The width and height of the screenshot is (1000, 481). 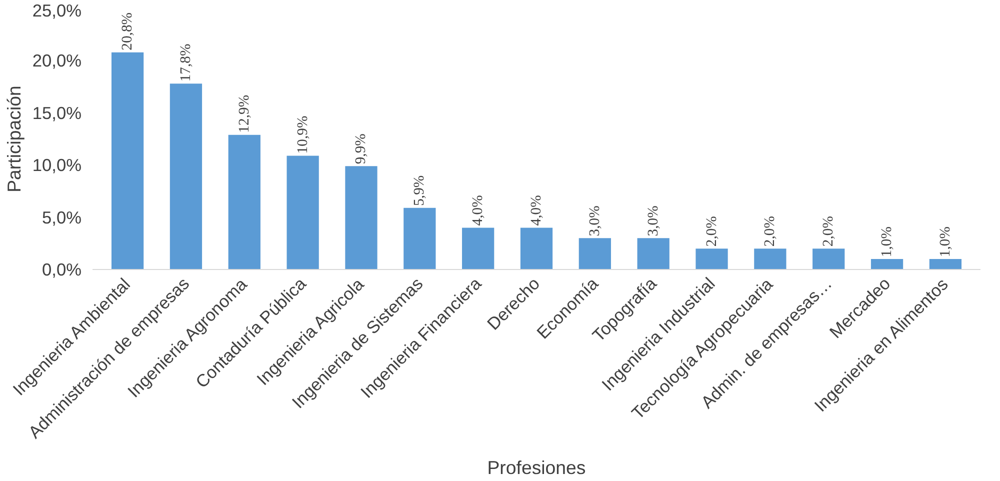 What do you see at coordinates (13, 139) in the screenshot?
I see `y-axis-title: Participación` at bounding box center [13, 139].